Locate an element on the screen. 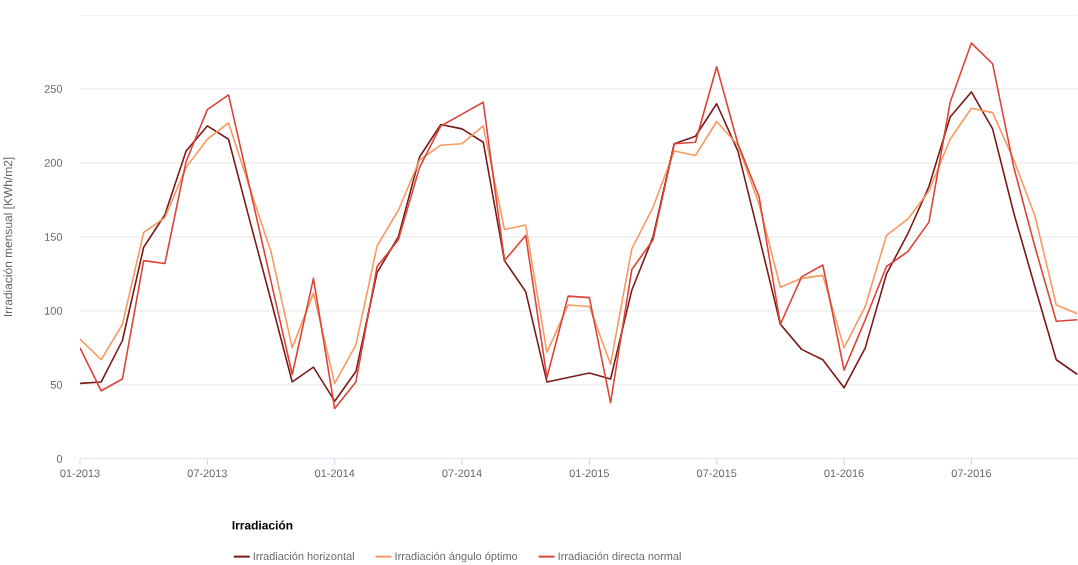 The image size is (1078, 565). x-tick-label: 01-2015 is located at coordinates (589, 473).